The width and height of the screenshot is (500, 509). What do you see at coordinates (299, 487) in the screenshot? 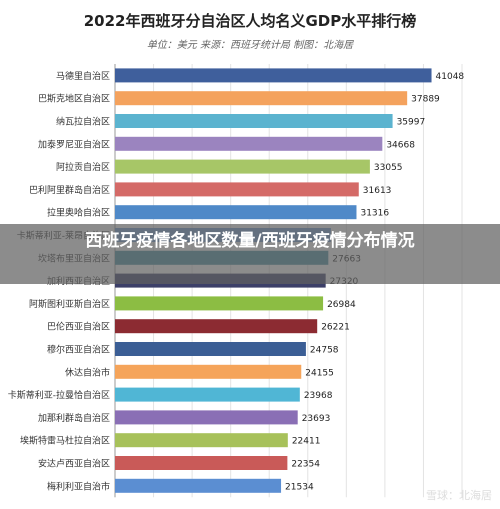
I see `data-label: 21534` at bounding box center [299, 487].